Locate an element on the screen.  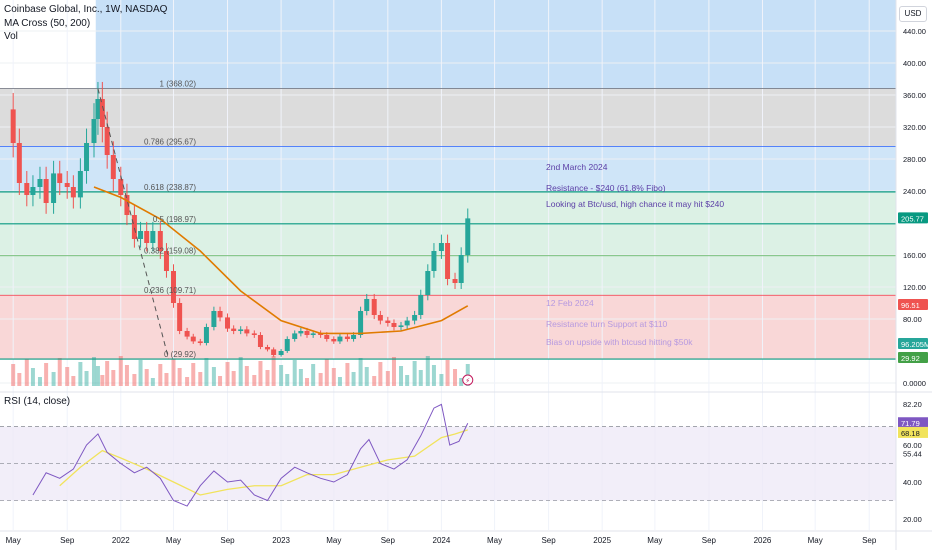
time-tick-label: 2024 is located at coordinates (442, 540).